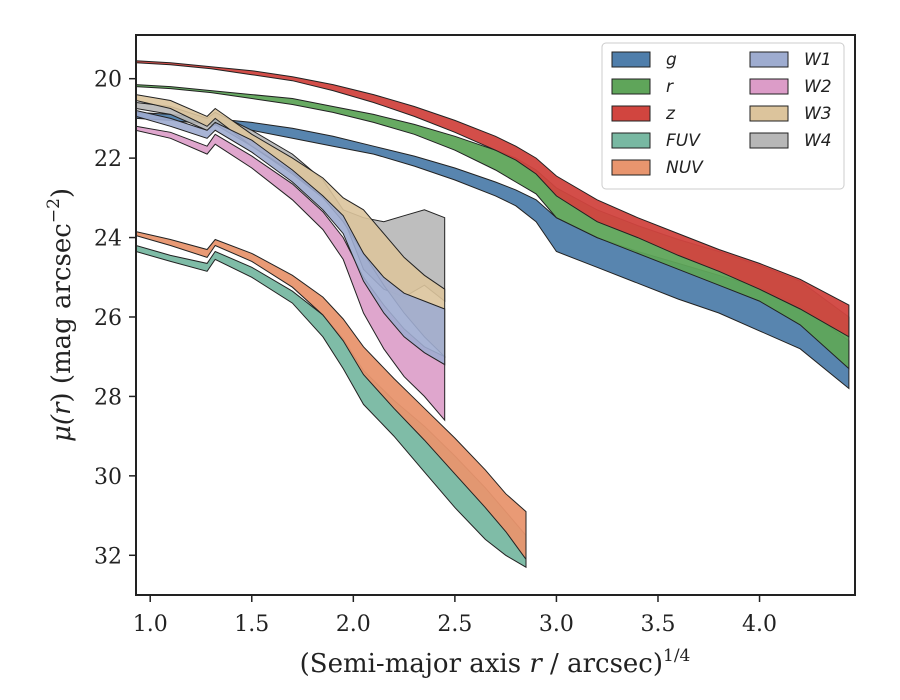  Describe the element at coordinates (108, 556) in the screenshot. I see `y-tick-label: 32` at that location.